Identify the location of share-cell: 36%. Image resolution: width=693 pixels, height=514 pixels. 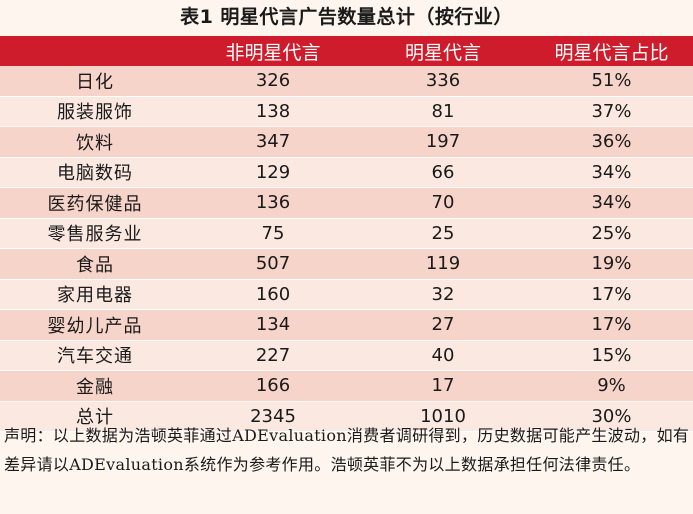
(611, 142).